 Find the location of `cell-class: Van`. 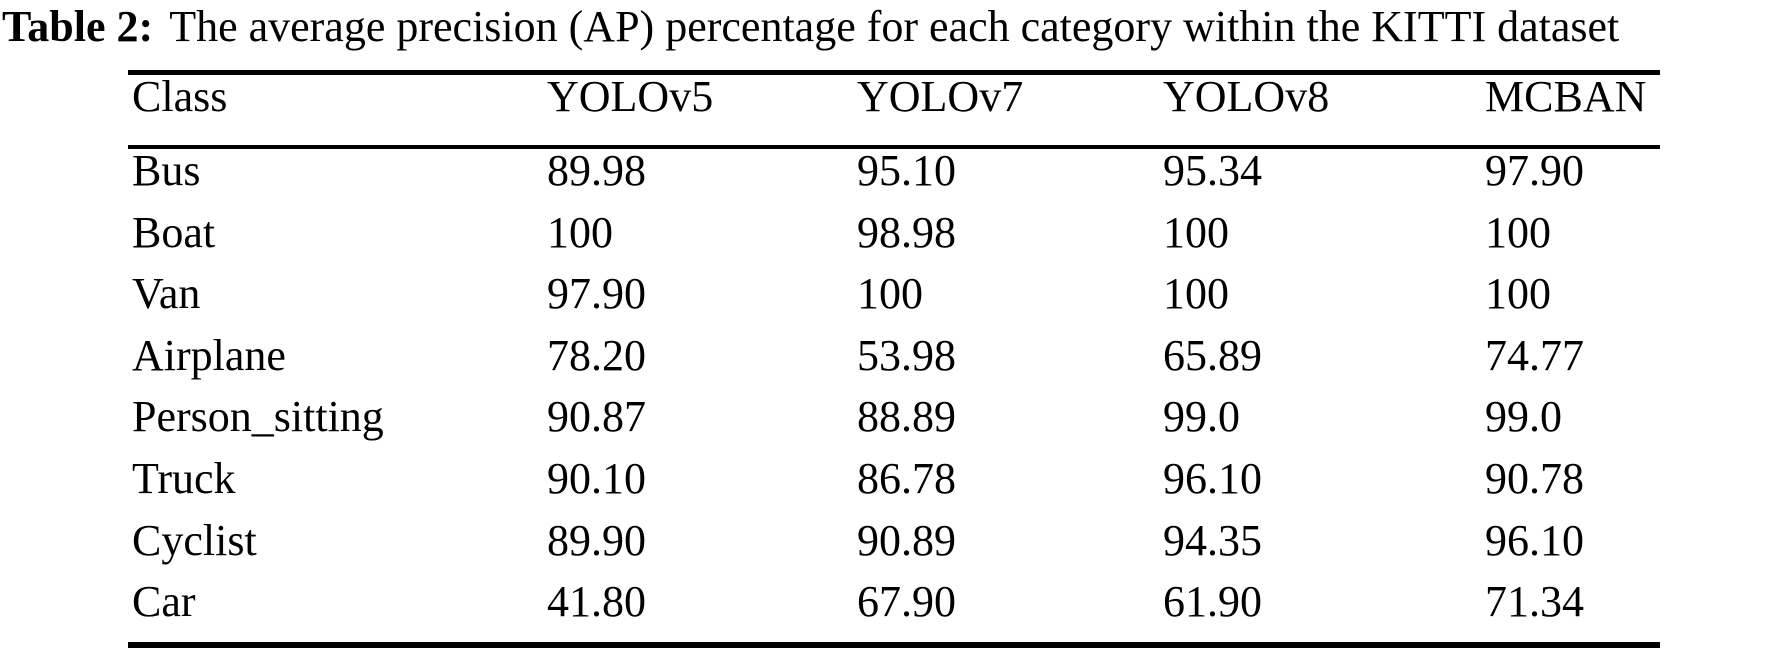

cell-class: Van is located at coordinates (166, 295).